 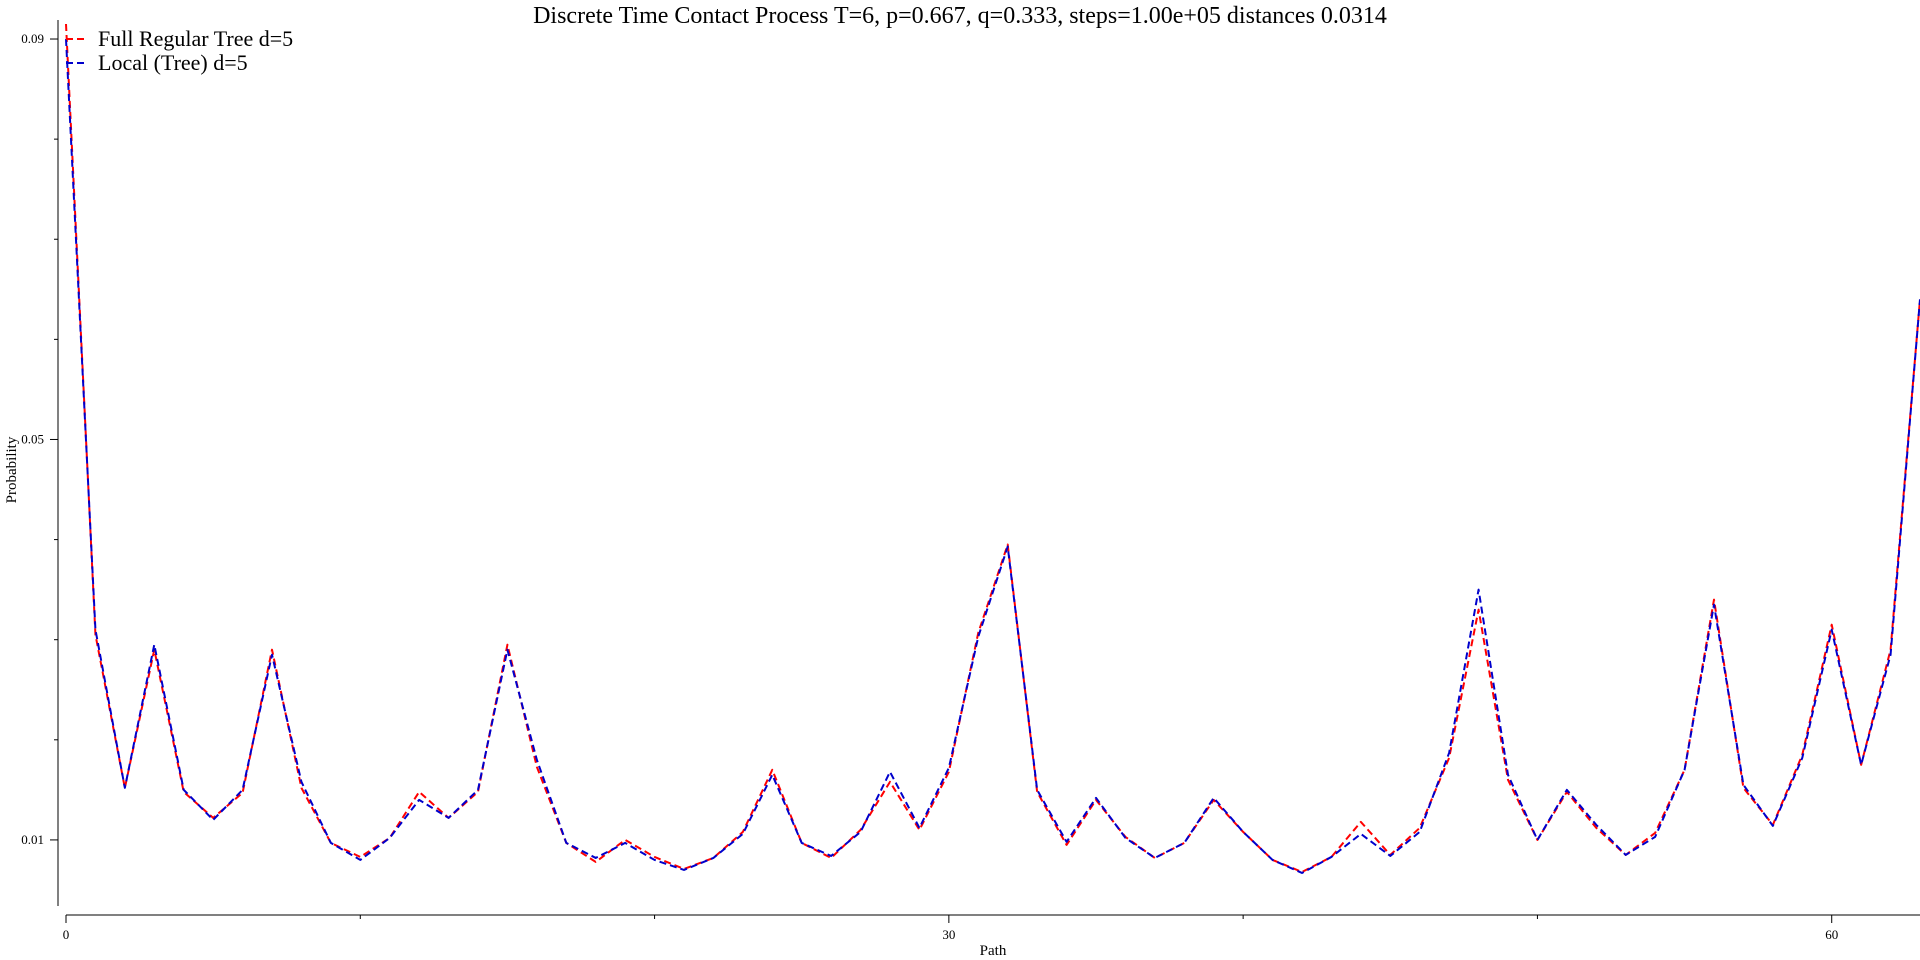 What do you see at coordinates (173, 62) in the screenshot?
I see `legend-label-2: Local (Tree) d=5` at bounding box center [173, 62].